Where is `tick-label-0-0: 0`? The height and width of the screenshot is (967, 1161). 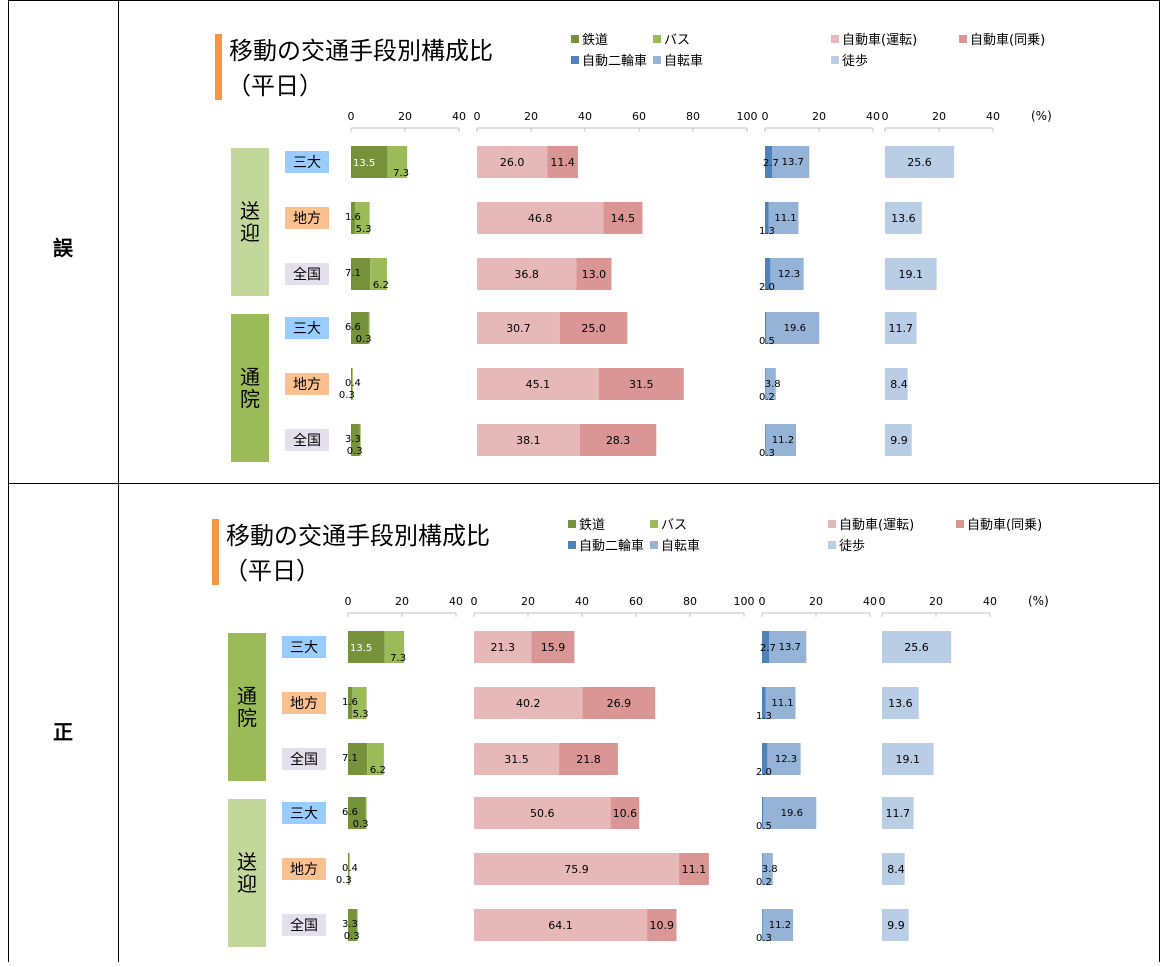
tick-label-0-0: 0 is located at coordinates (351, 116).